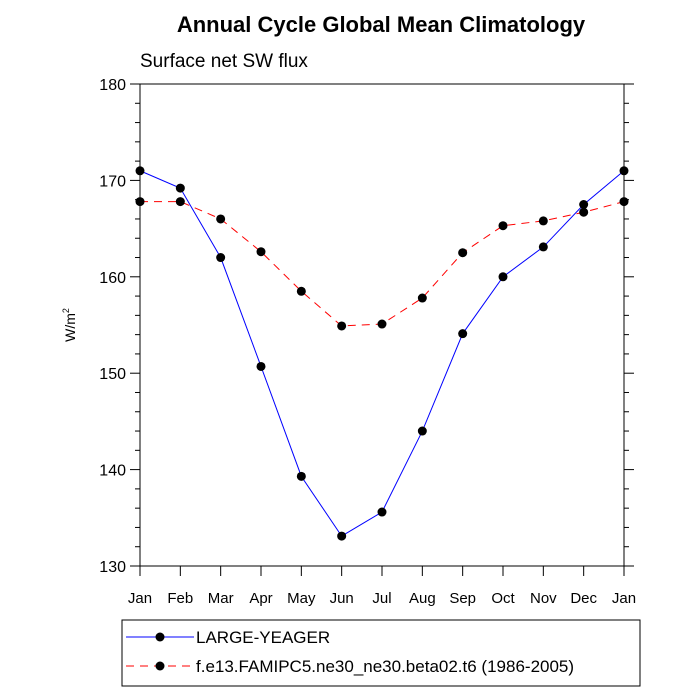  What do you see at coordinates (583, 598) in the screenshot?
I see `x-tick-label: Dec` at bounding box center [583, 598].